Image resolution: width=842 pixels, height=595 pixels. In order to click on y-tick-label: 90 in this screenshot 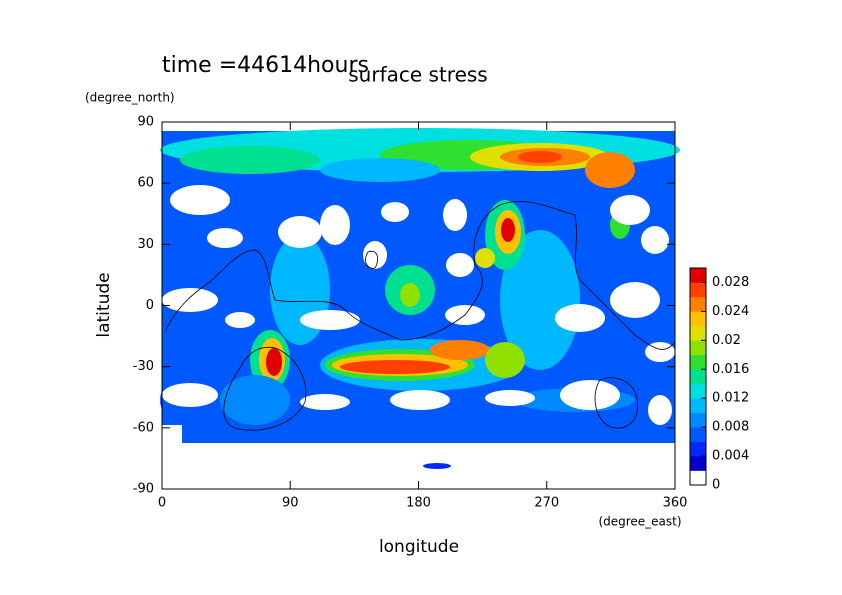, I will do `click(145, 122)`.